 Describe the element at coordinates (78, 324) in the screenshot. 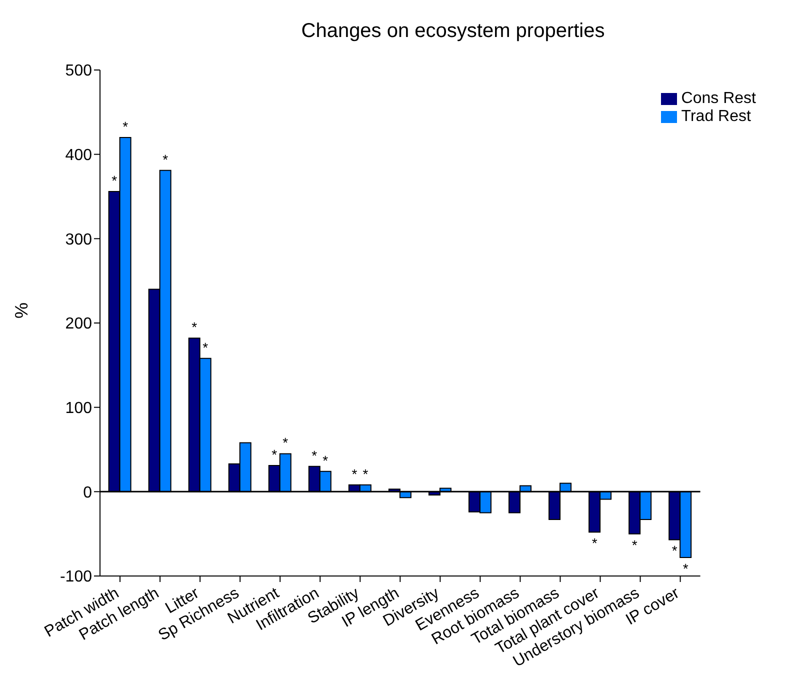

I see `y-tick-label: 200` at that location.